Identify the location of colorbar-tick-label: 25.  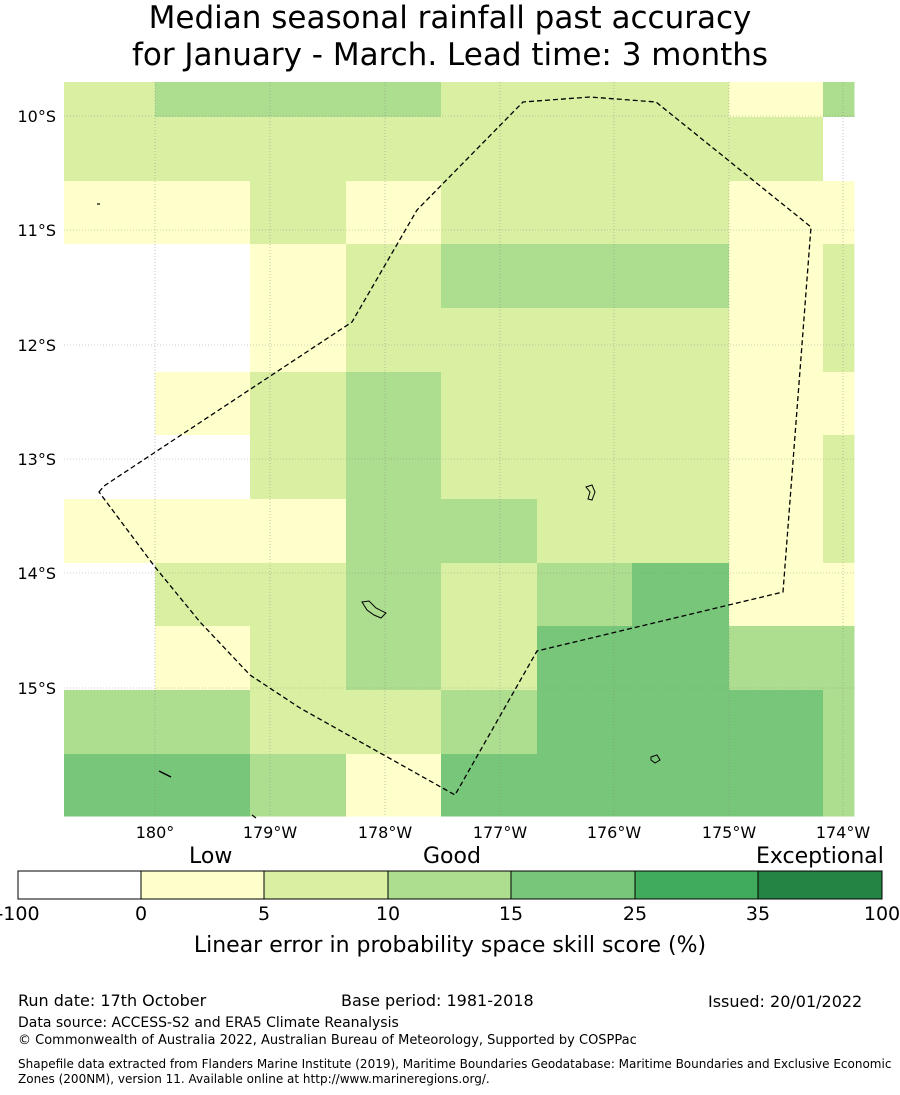
(635, 914).